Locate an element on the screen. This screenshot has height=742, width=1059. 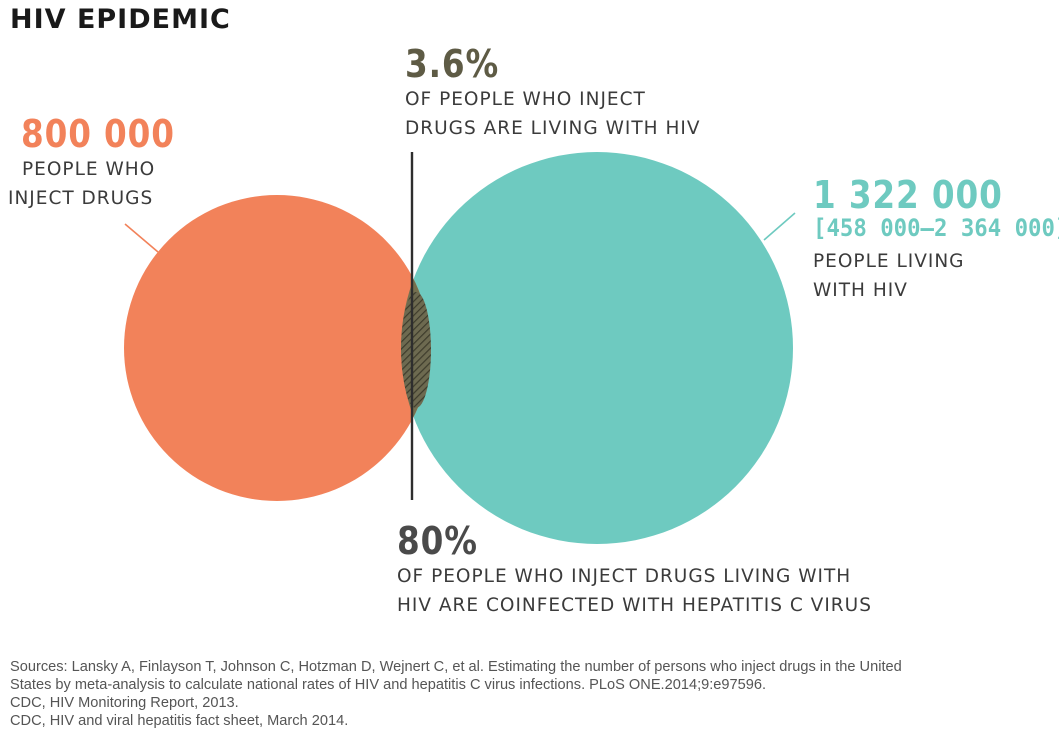
coinfection-hatch is located at coordinates (416, 350).